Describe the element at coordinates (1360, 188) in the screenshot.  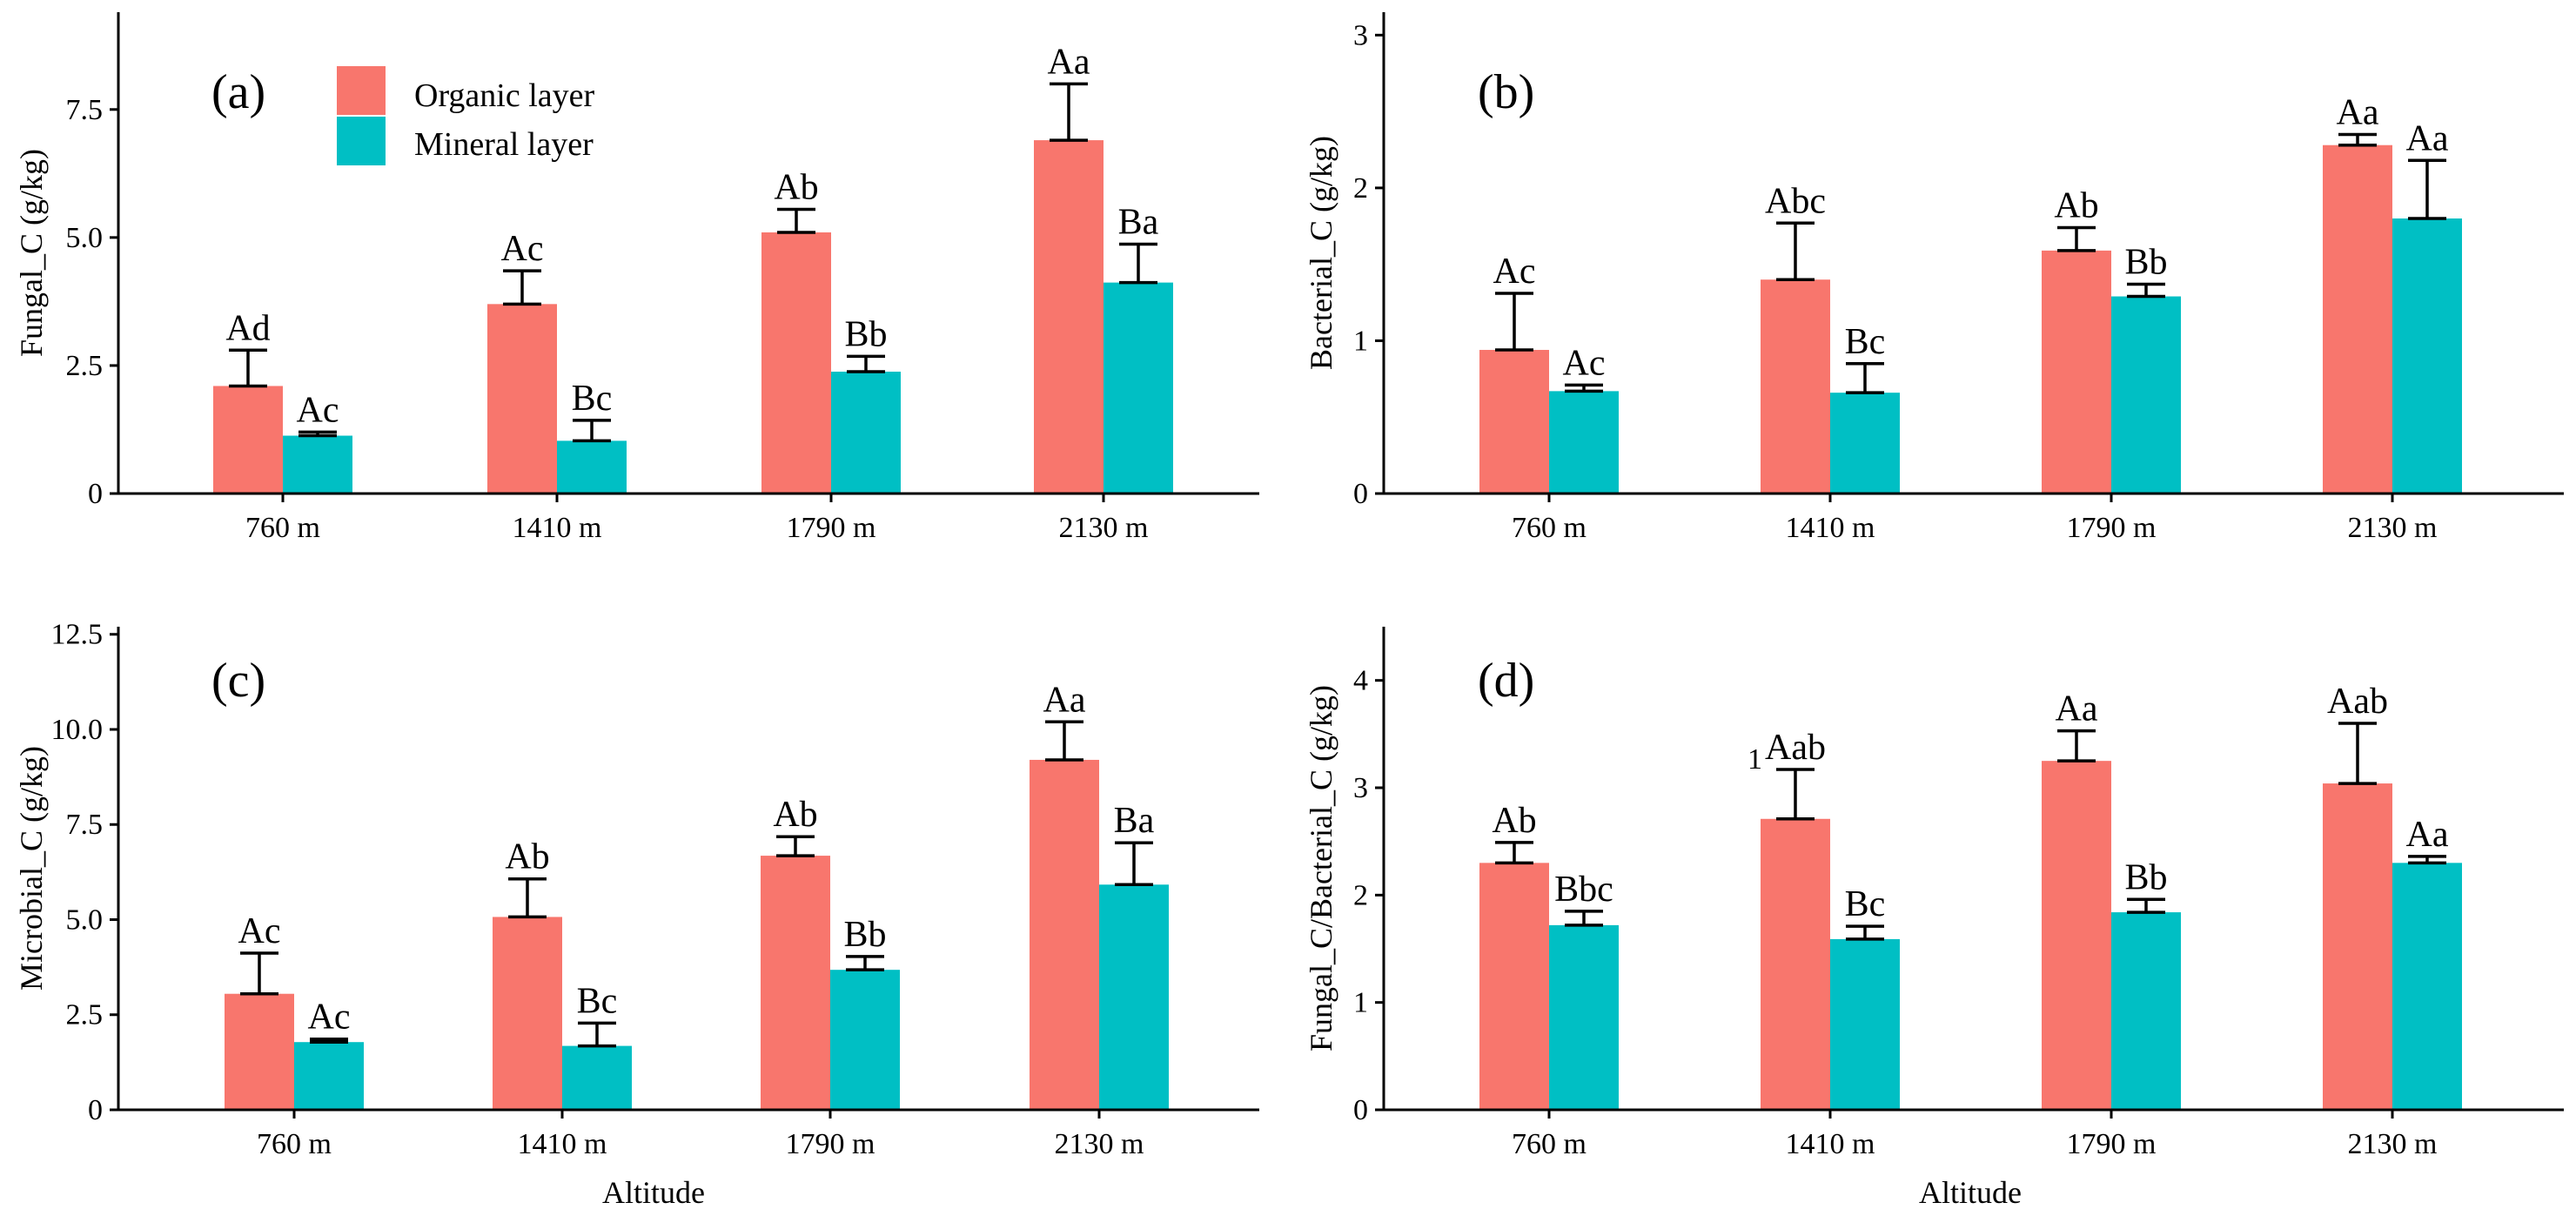
I see `y-tick-label-b-2: 2` at that location.